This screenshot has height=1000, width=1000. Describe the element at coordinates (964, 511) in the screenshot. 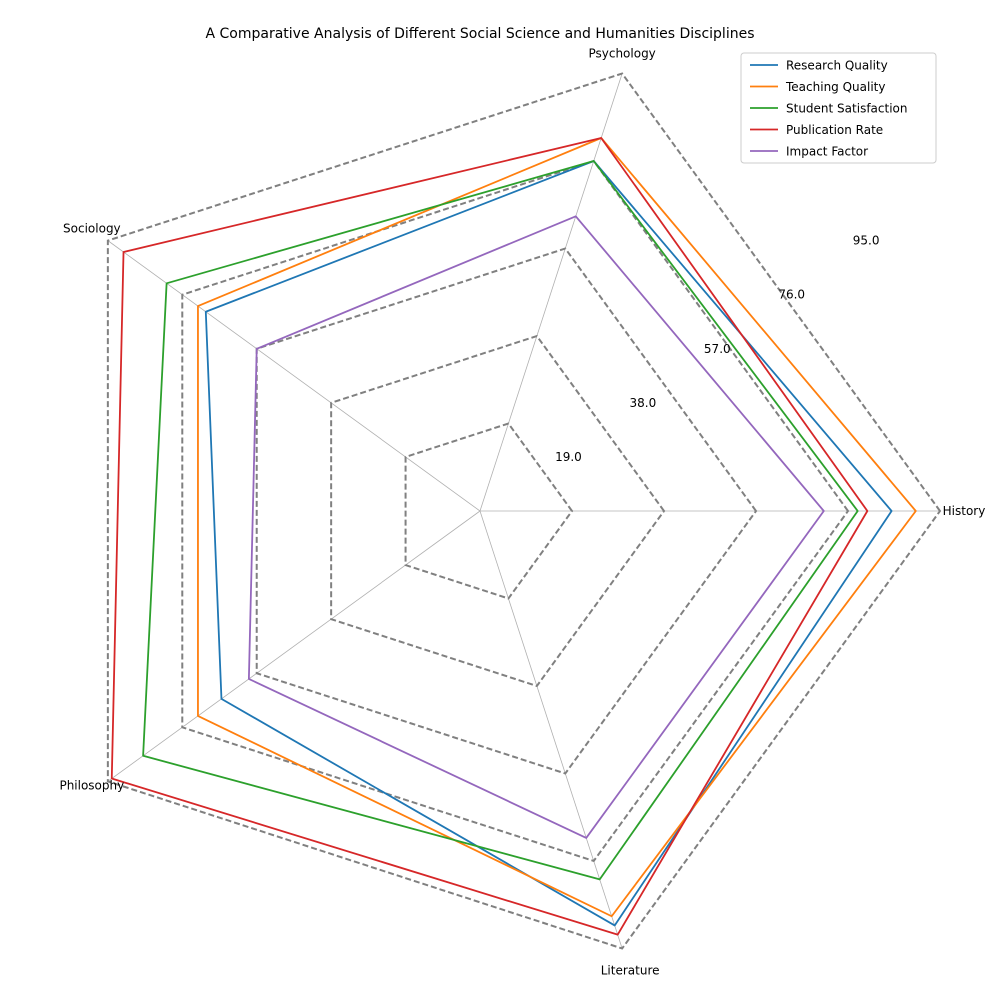

I see `category-label-history: History` at that location.